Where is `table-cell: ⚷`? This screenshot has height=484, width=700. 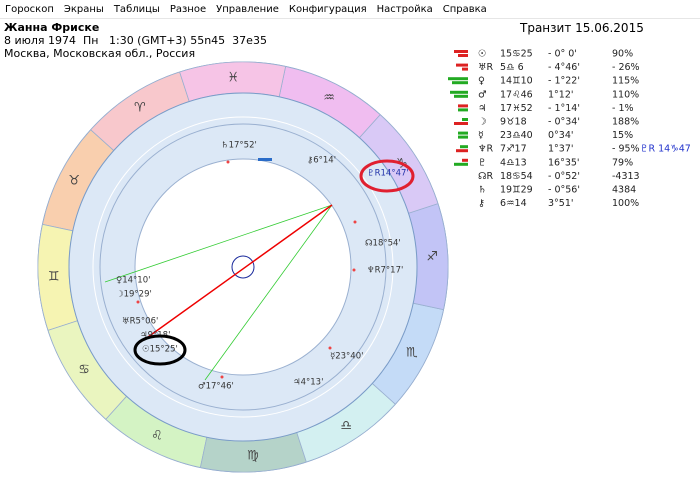
table-cell: ⚷ is located at coordinates (481, 203).